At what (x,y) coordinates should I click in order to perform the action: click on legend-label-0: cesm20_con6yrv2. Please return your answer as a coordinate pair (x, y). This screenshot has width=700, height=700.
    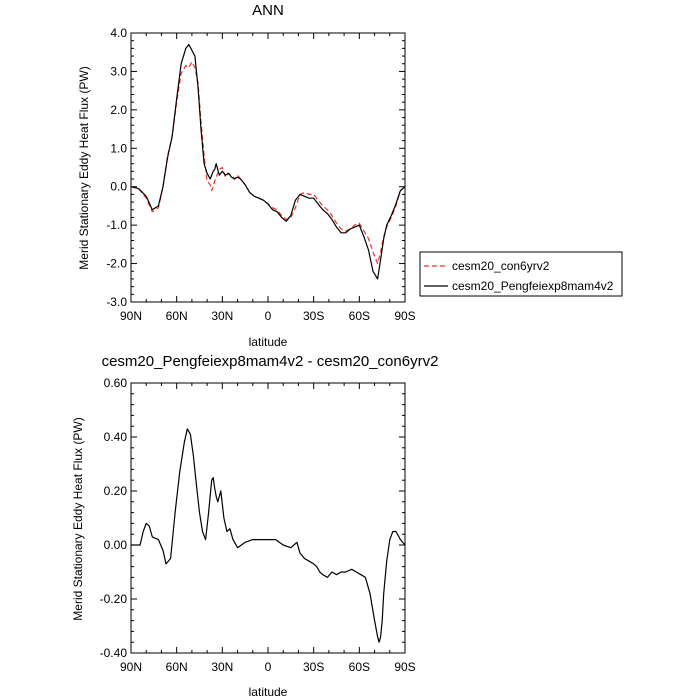
    Looking at the image, I should click on (501, 266).